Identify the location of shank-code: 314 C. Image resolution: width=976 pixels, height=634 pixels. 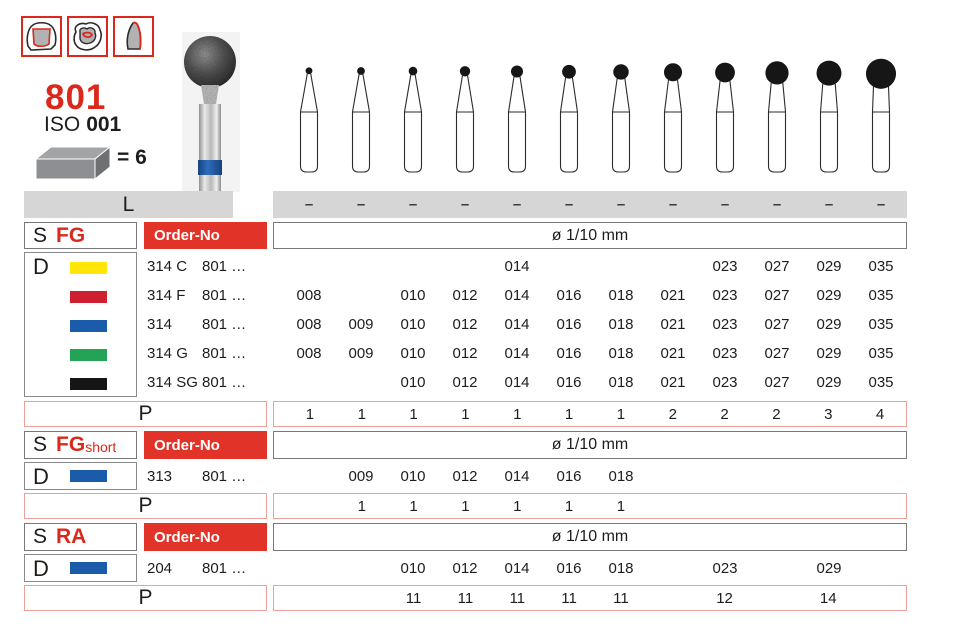
(167, 266).